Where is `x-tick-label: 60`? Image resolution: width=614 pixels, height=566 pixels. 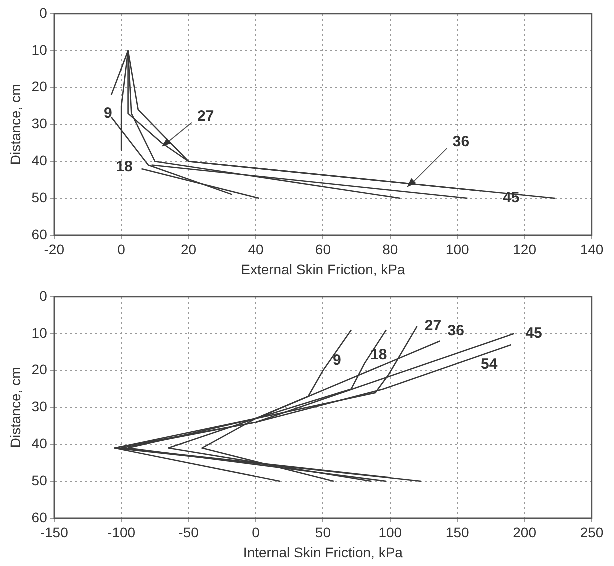
x-tick-label: 60 is located at coordinates (323, 250).